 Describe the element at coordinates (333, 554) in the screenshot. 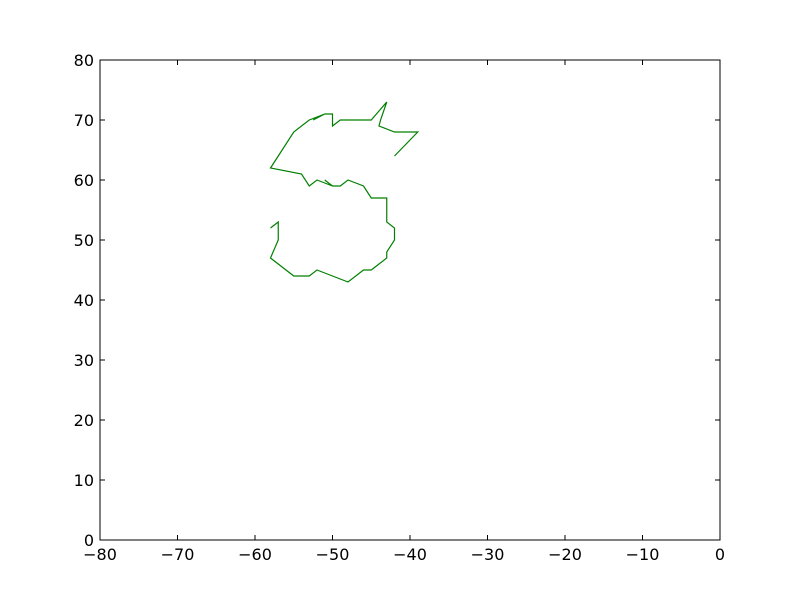

I see `x-tick-label: −50` at that location.